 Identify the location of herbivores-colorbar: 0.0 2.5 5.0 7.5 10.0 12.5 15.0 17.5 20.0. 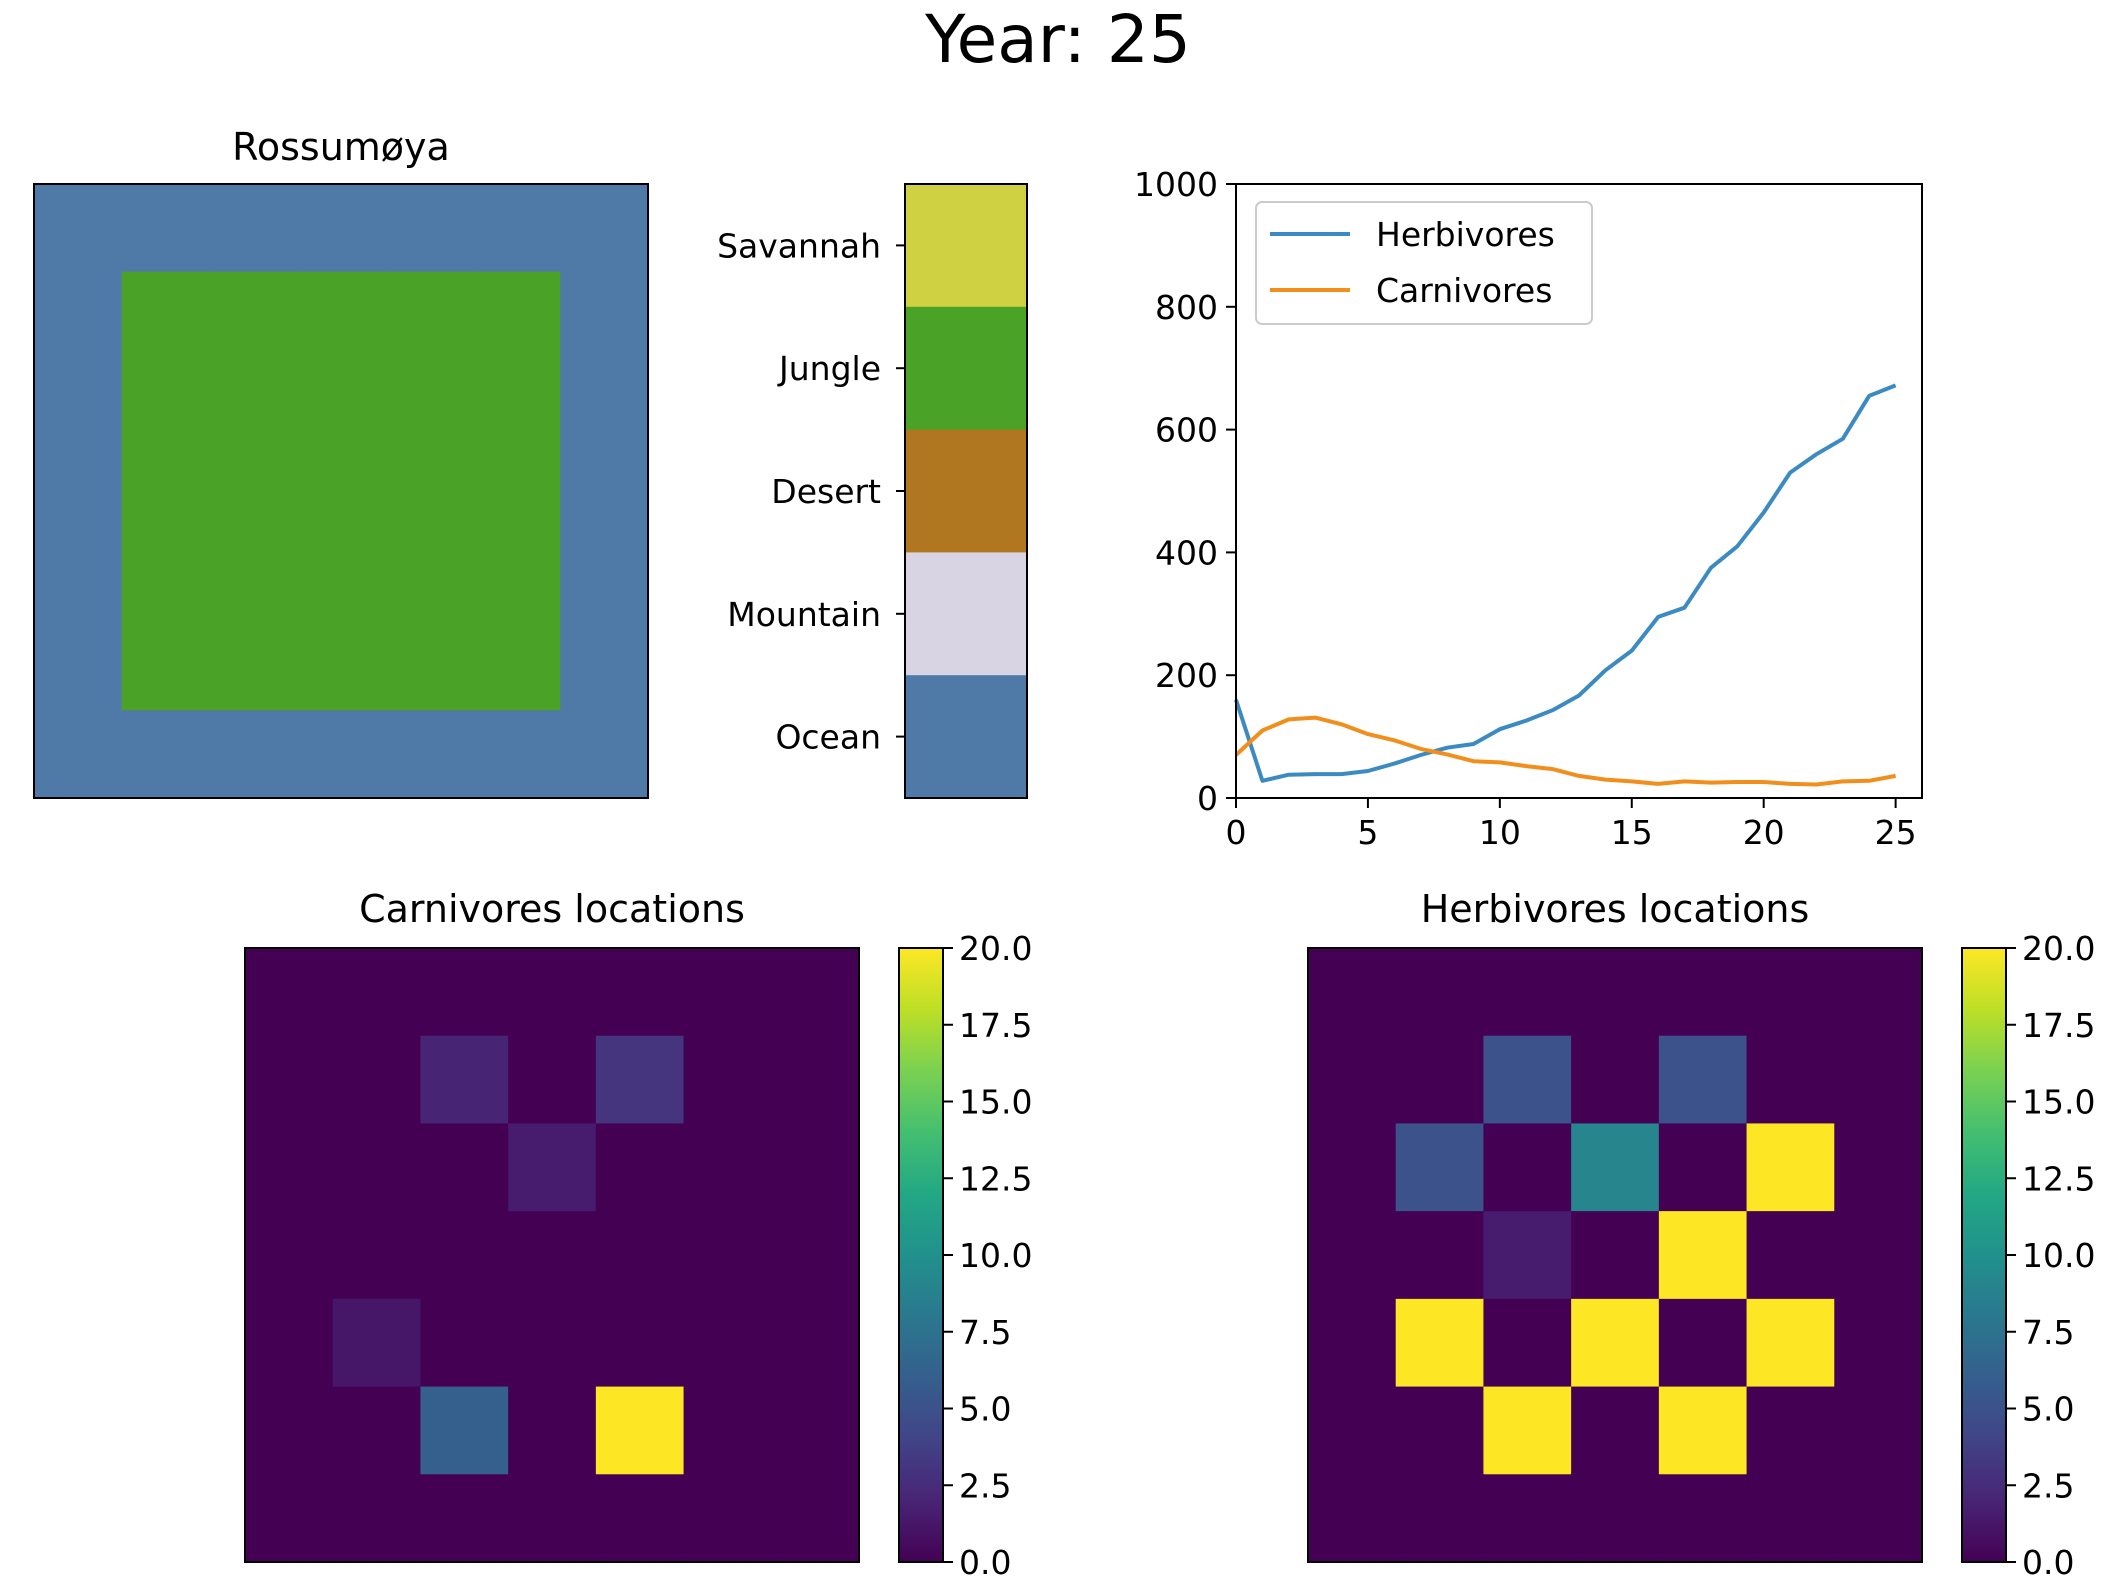
(2028, 1255).